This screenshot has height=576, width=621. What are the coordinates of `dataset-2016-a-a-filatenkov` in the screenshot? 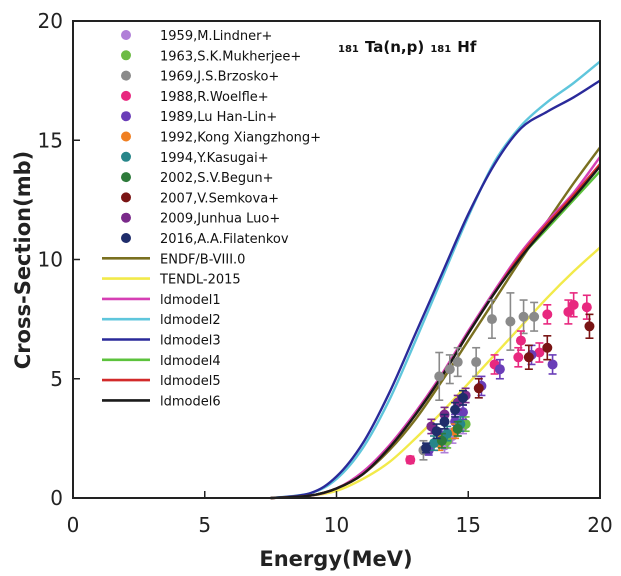 It's located at (444, 421).